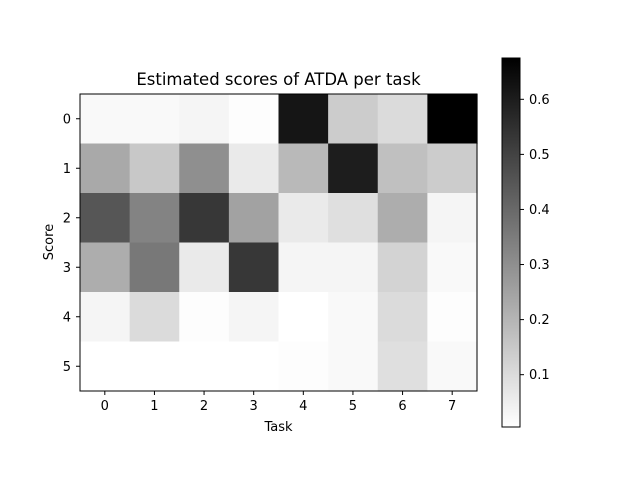 Image resolution: width=640 pixels, height=480 pixels. I want to click on y-tick-label: 4, so click(67, 317).